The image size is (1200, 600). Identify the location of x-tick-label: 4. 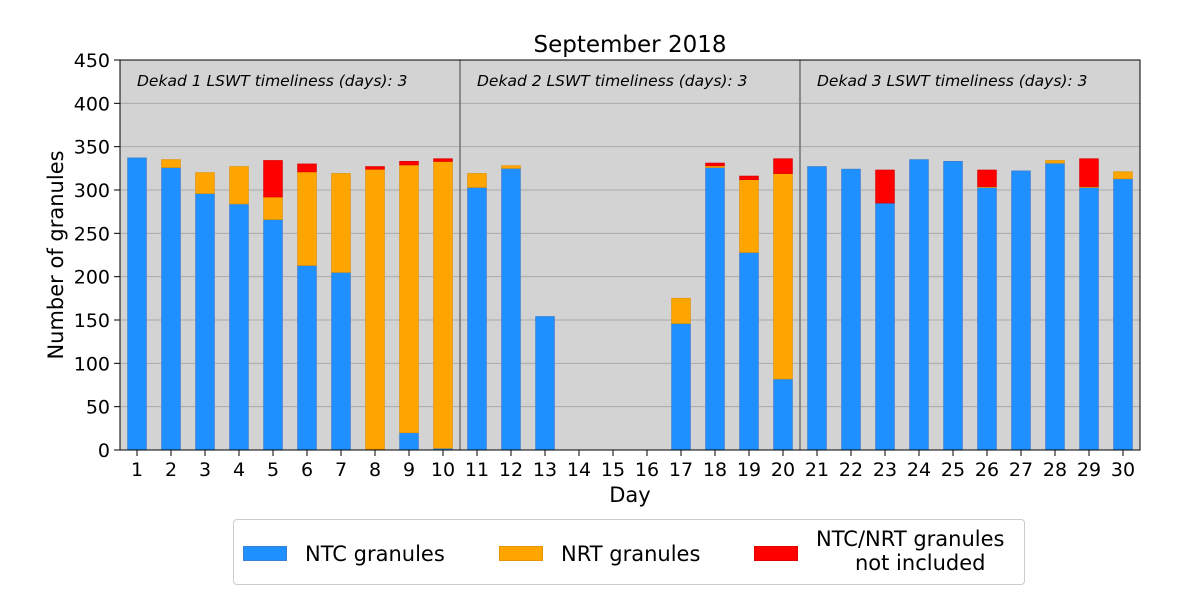
(239, 470).